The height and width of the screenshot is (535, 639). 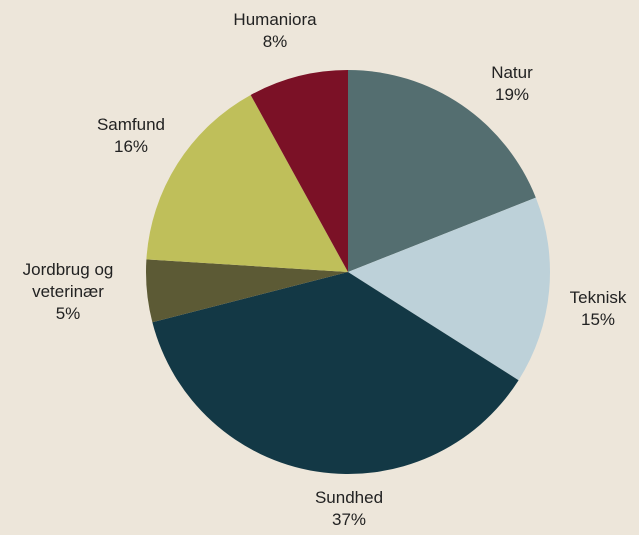 I want to click on slice-label: Teknisk 15%, so click(x=593, y=309).